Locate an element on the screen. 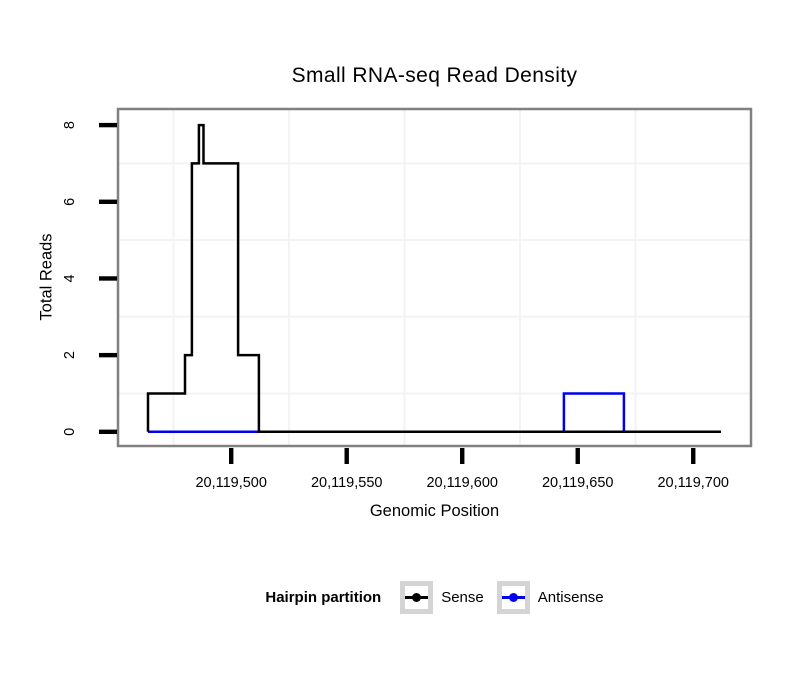 Image resolution: width=810 pixels, height=690 pixels. y-tick-label: 0 is located at coordinates (70, 432).